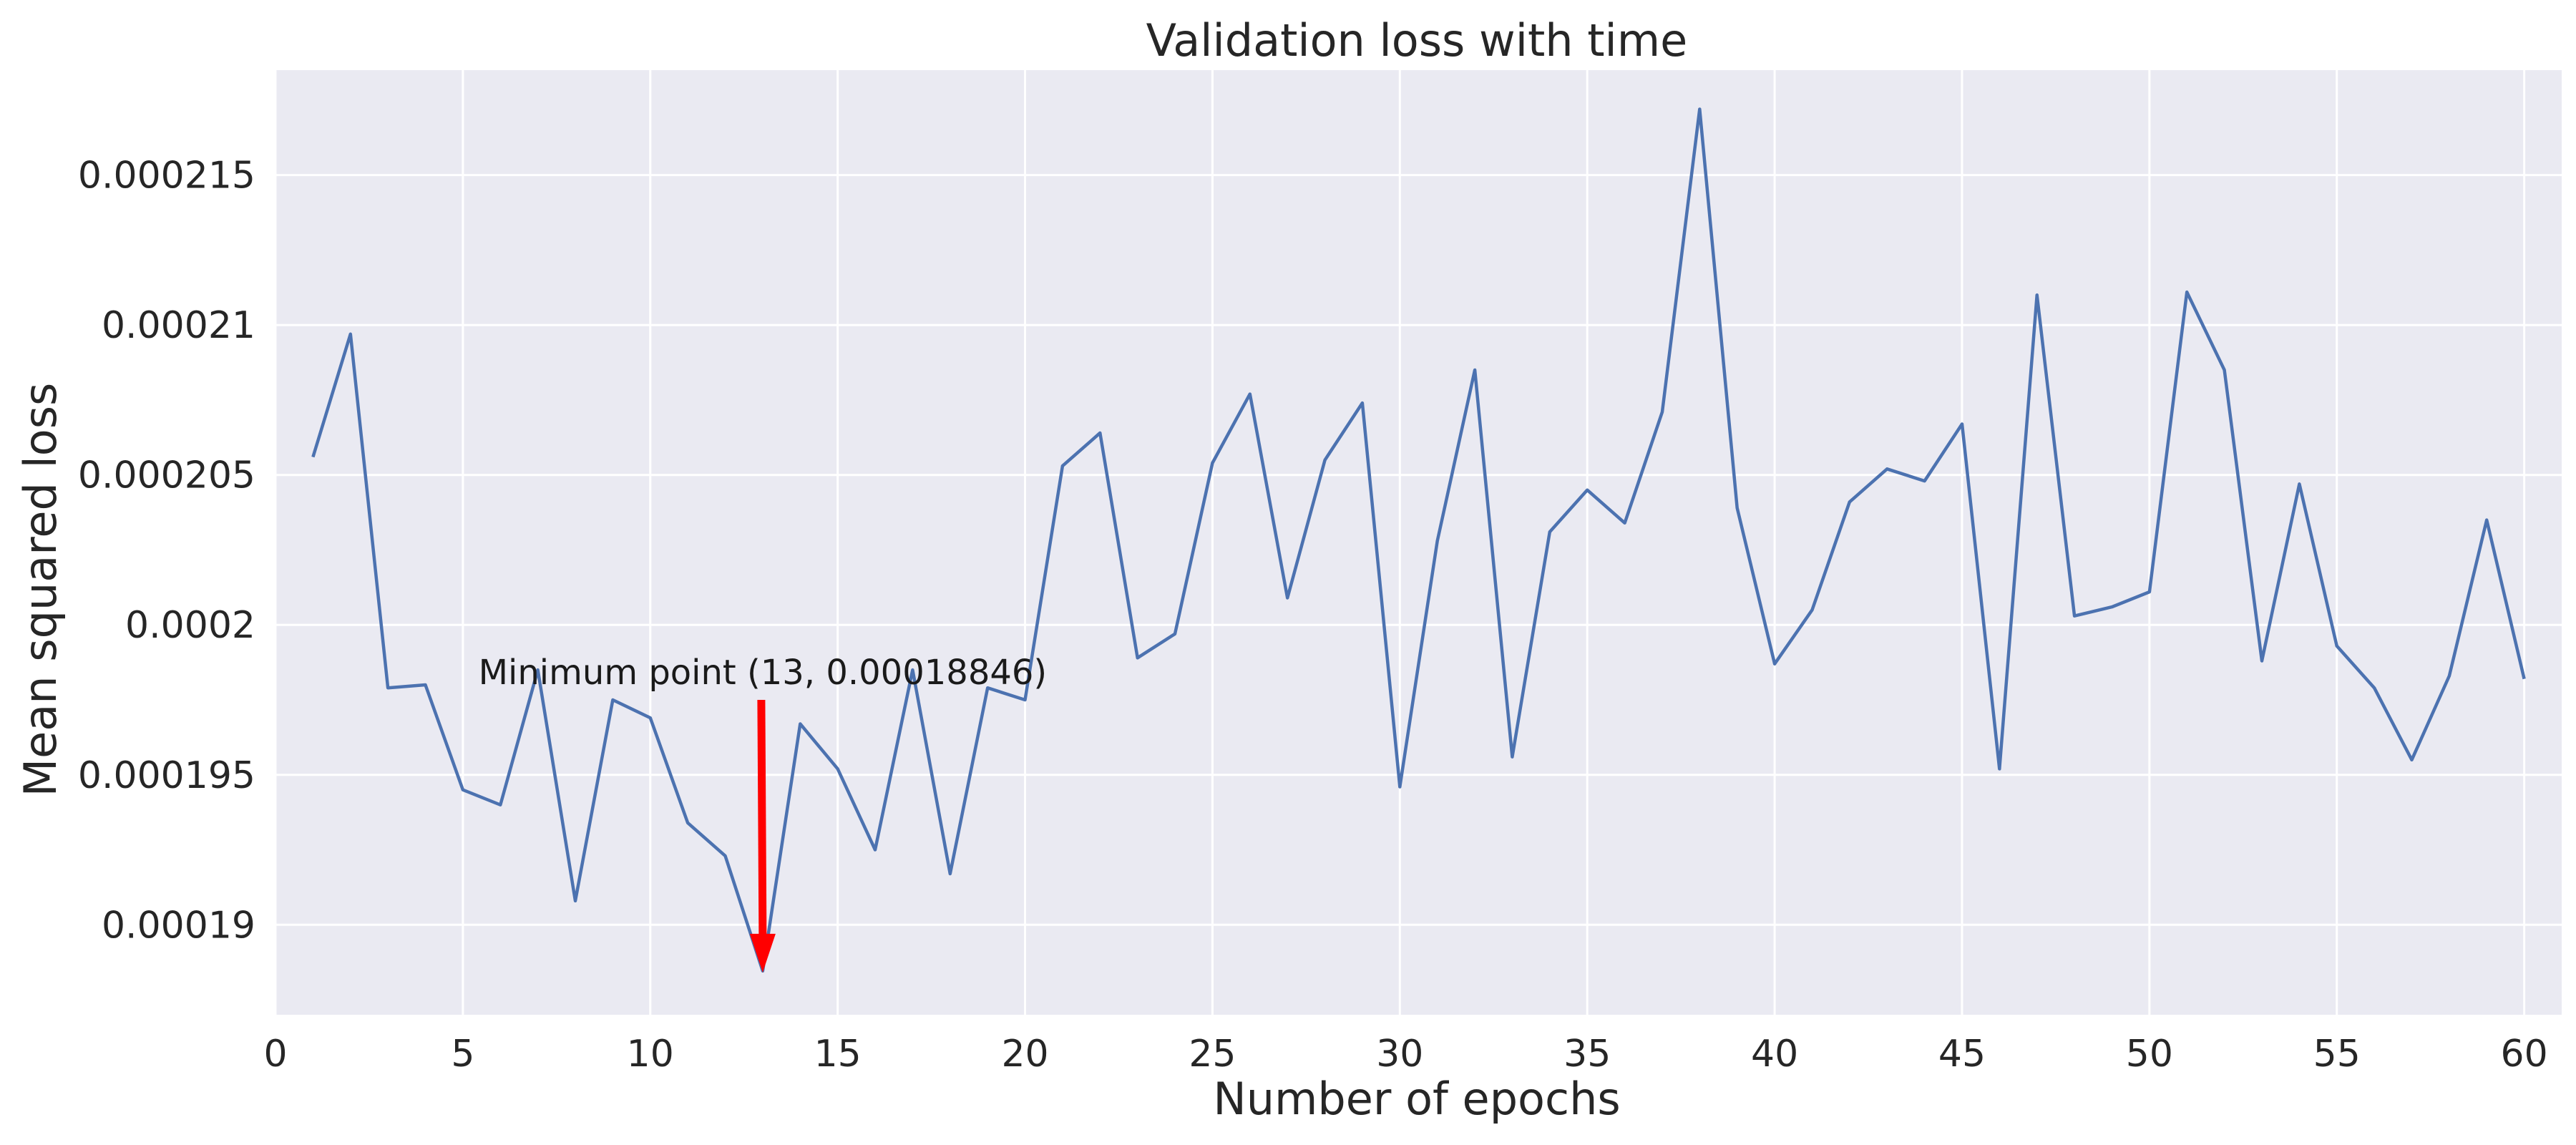 The height and width of the screenshot is (1145, 2576). Describe the element at coordinates (650, 1054) in the screenshot. I see `x-tick-label: 10` at that location.